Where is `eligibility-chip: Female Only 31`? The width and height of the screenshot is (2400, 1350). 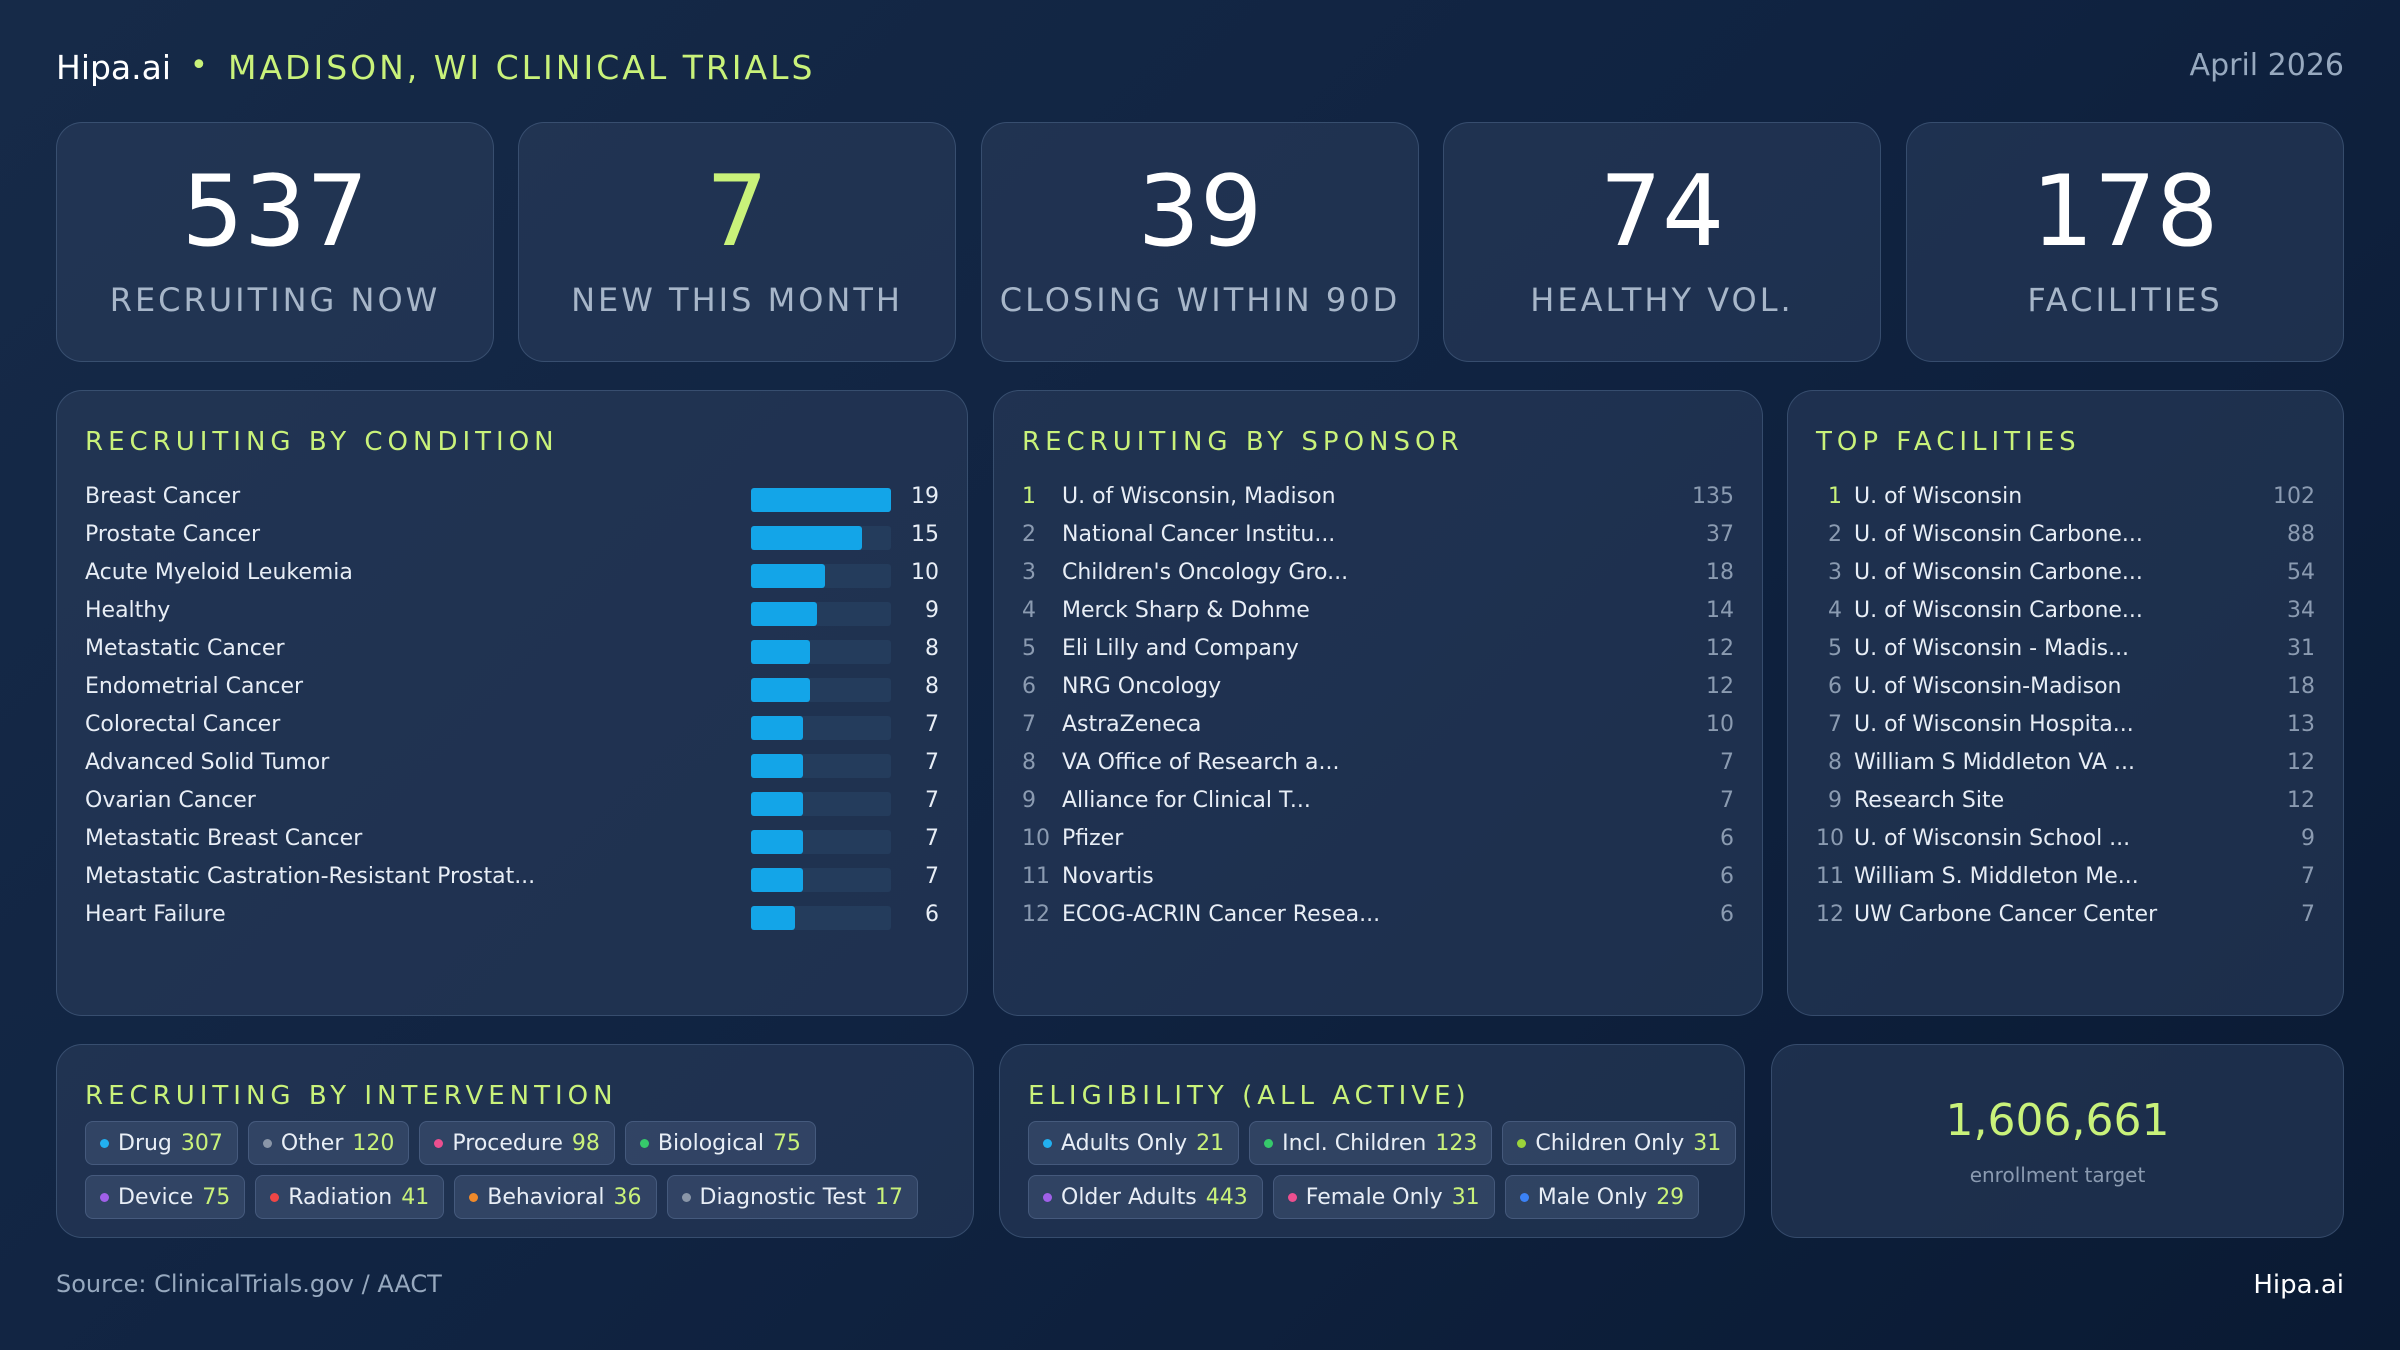 eligibility-chip: Female Only 31 is located at coordinates (1383, 1197).